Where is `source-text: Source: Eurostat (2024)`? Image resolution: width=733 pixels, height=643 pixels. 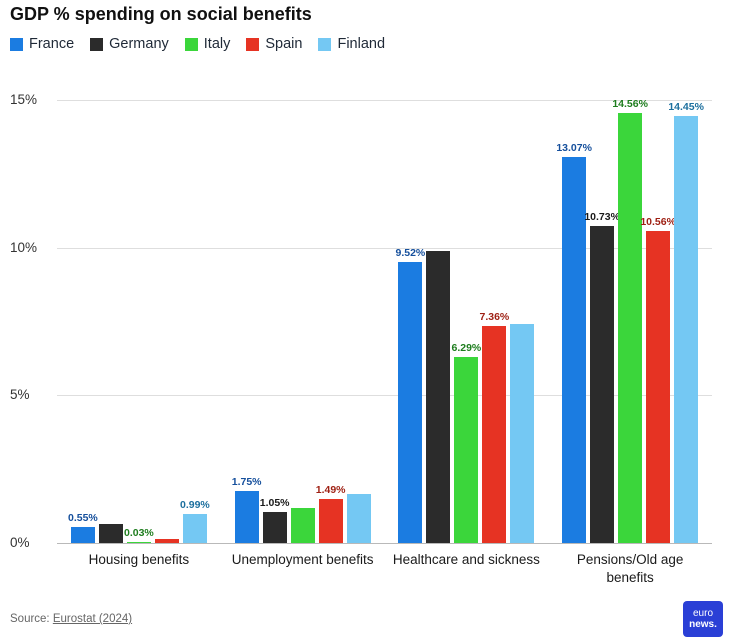 source-text: Source: Eurostat (2024) is located at coordinates (71, 619).